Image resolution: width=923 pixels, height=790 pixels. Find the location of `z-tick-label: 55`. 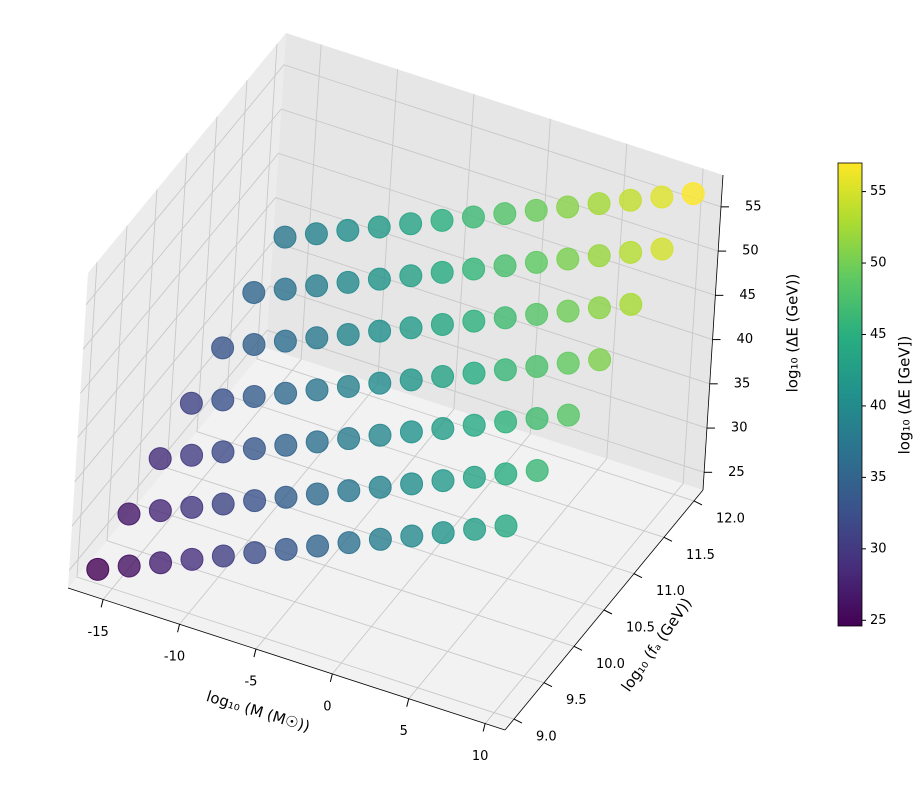

z-tick-label: 55 is located at coordinates (753, 206).